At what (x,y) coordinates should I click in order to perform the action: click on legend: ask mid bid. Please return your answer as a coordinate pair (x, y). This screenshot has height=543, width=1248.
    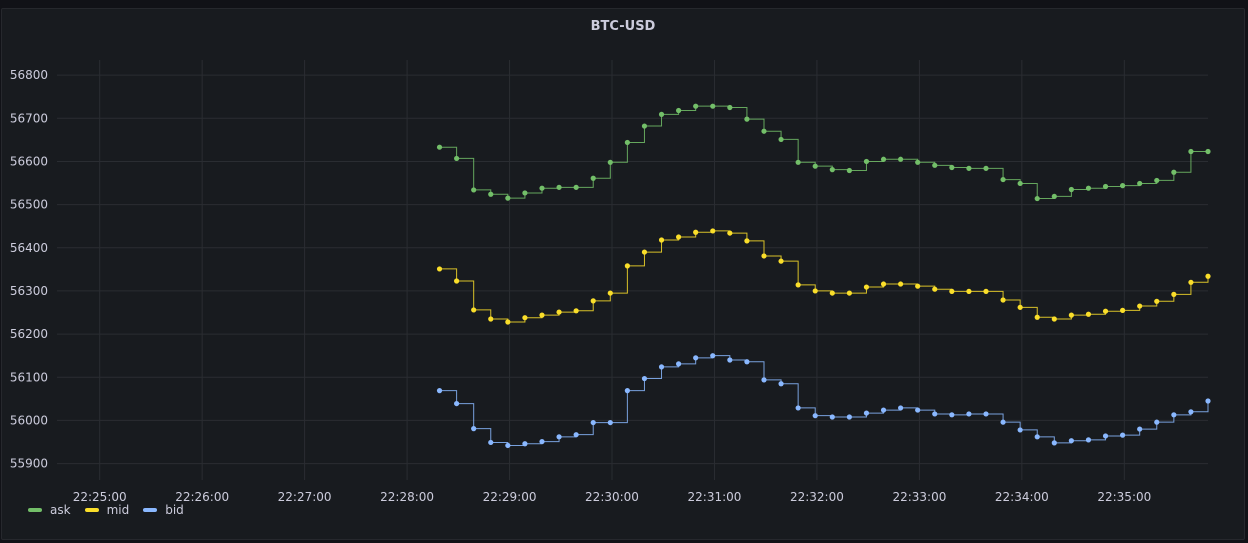
    Looking at the image, I should click on (106, 510).